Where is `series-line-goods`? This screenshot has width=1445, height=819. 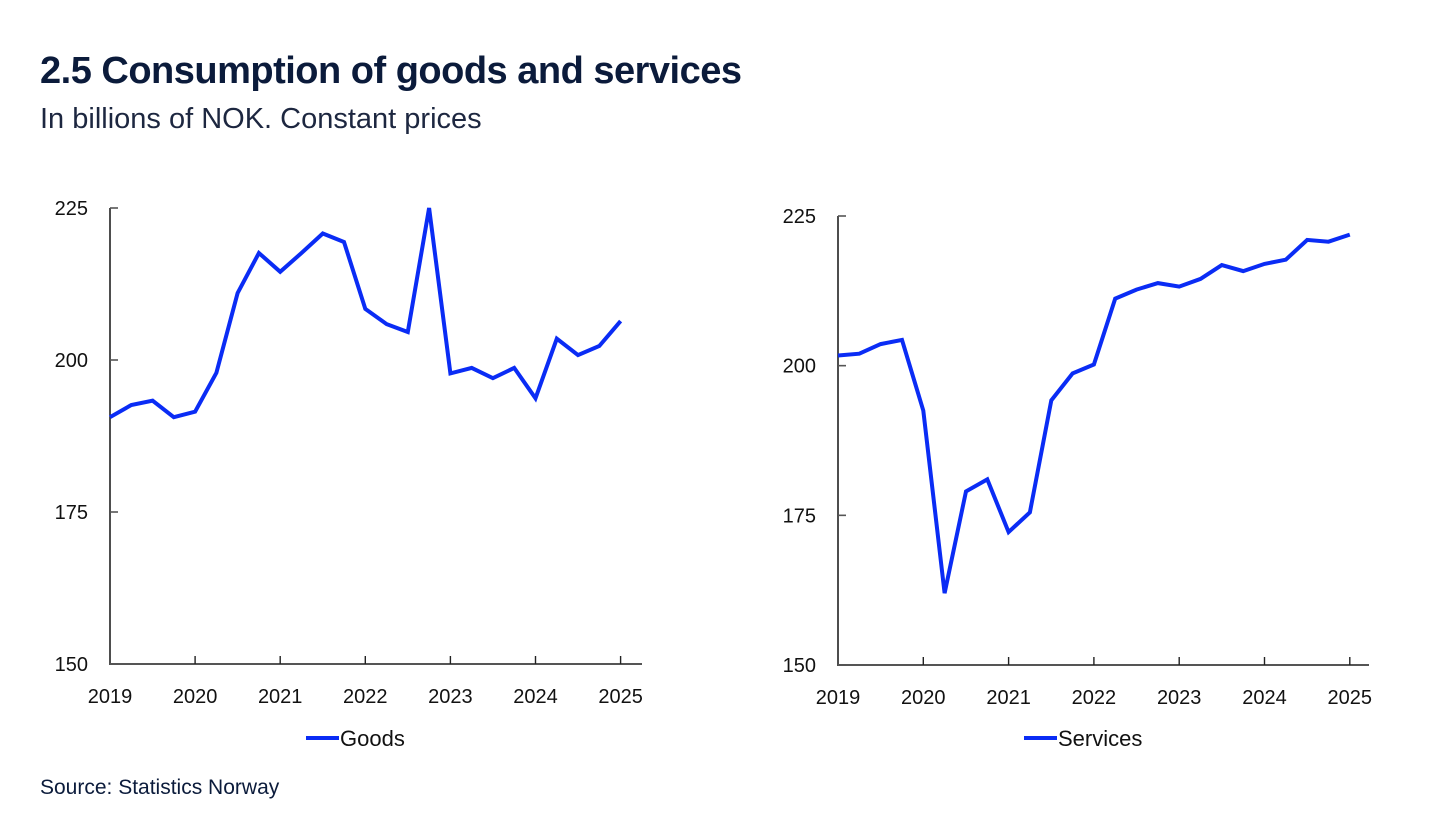
series-line-goods is located at coordinates (366, 313).